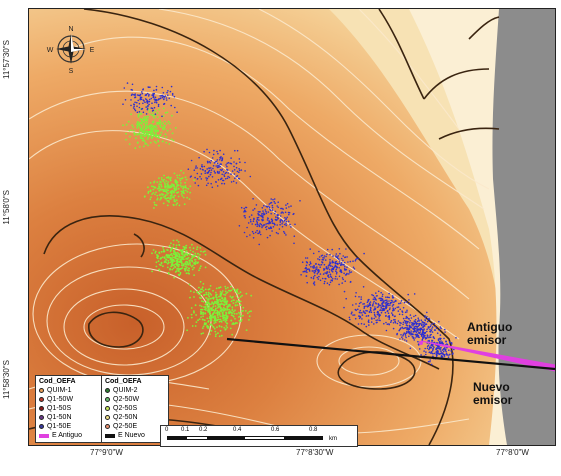 This screenshot has width=561, height=476. What do you see at coordinates (390, 354) in the screenshot?
I see `emisor-nuevo-line` at bounding box center [390, 354].